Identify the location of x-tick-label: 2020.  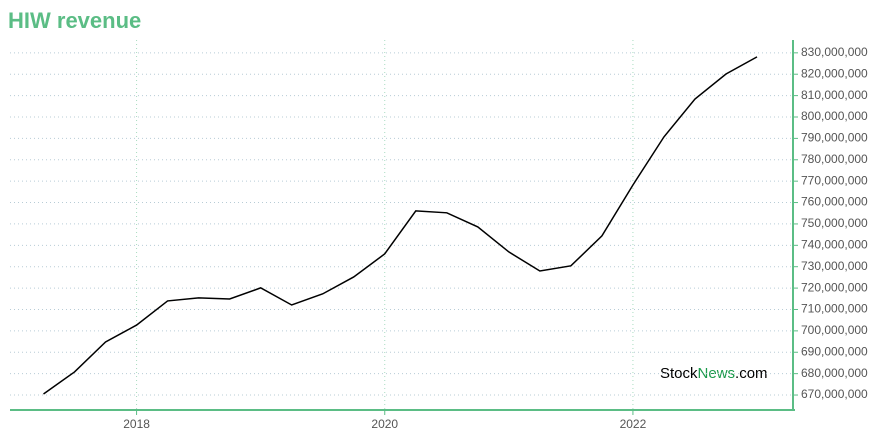
(384, 424).